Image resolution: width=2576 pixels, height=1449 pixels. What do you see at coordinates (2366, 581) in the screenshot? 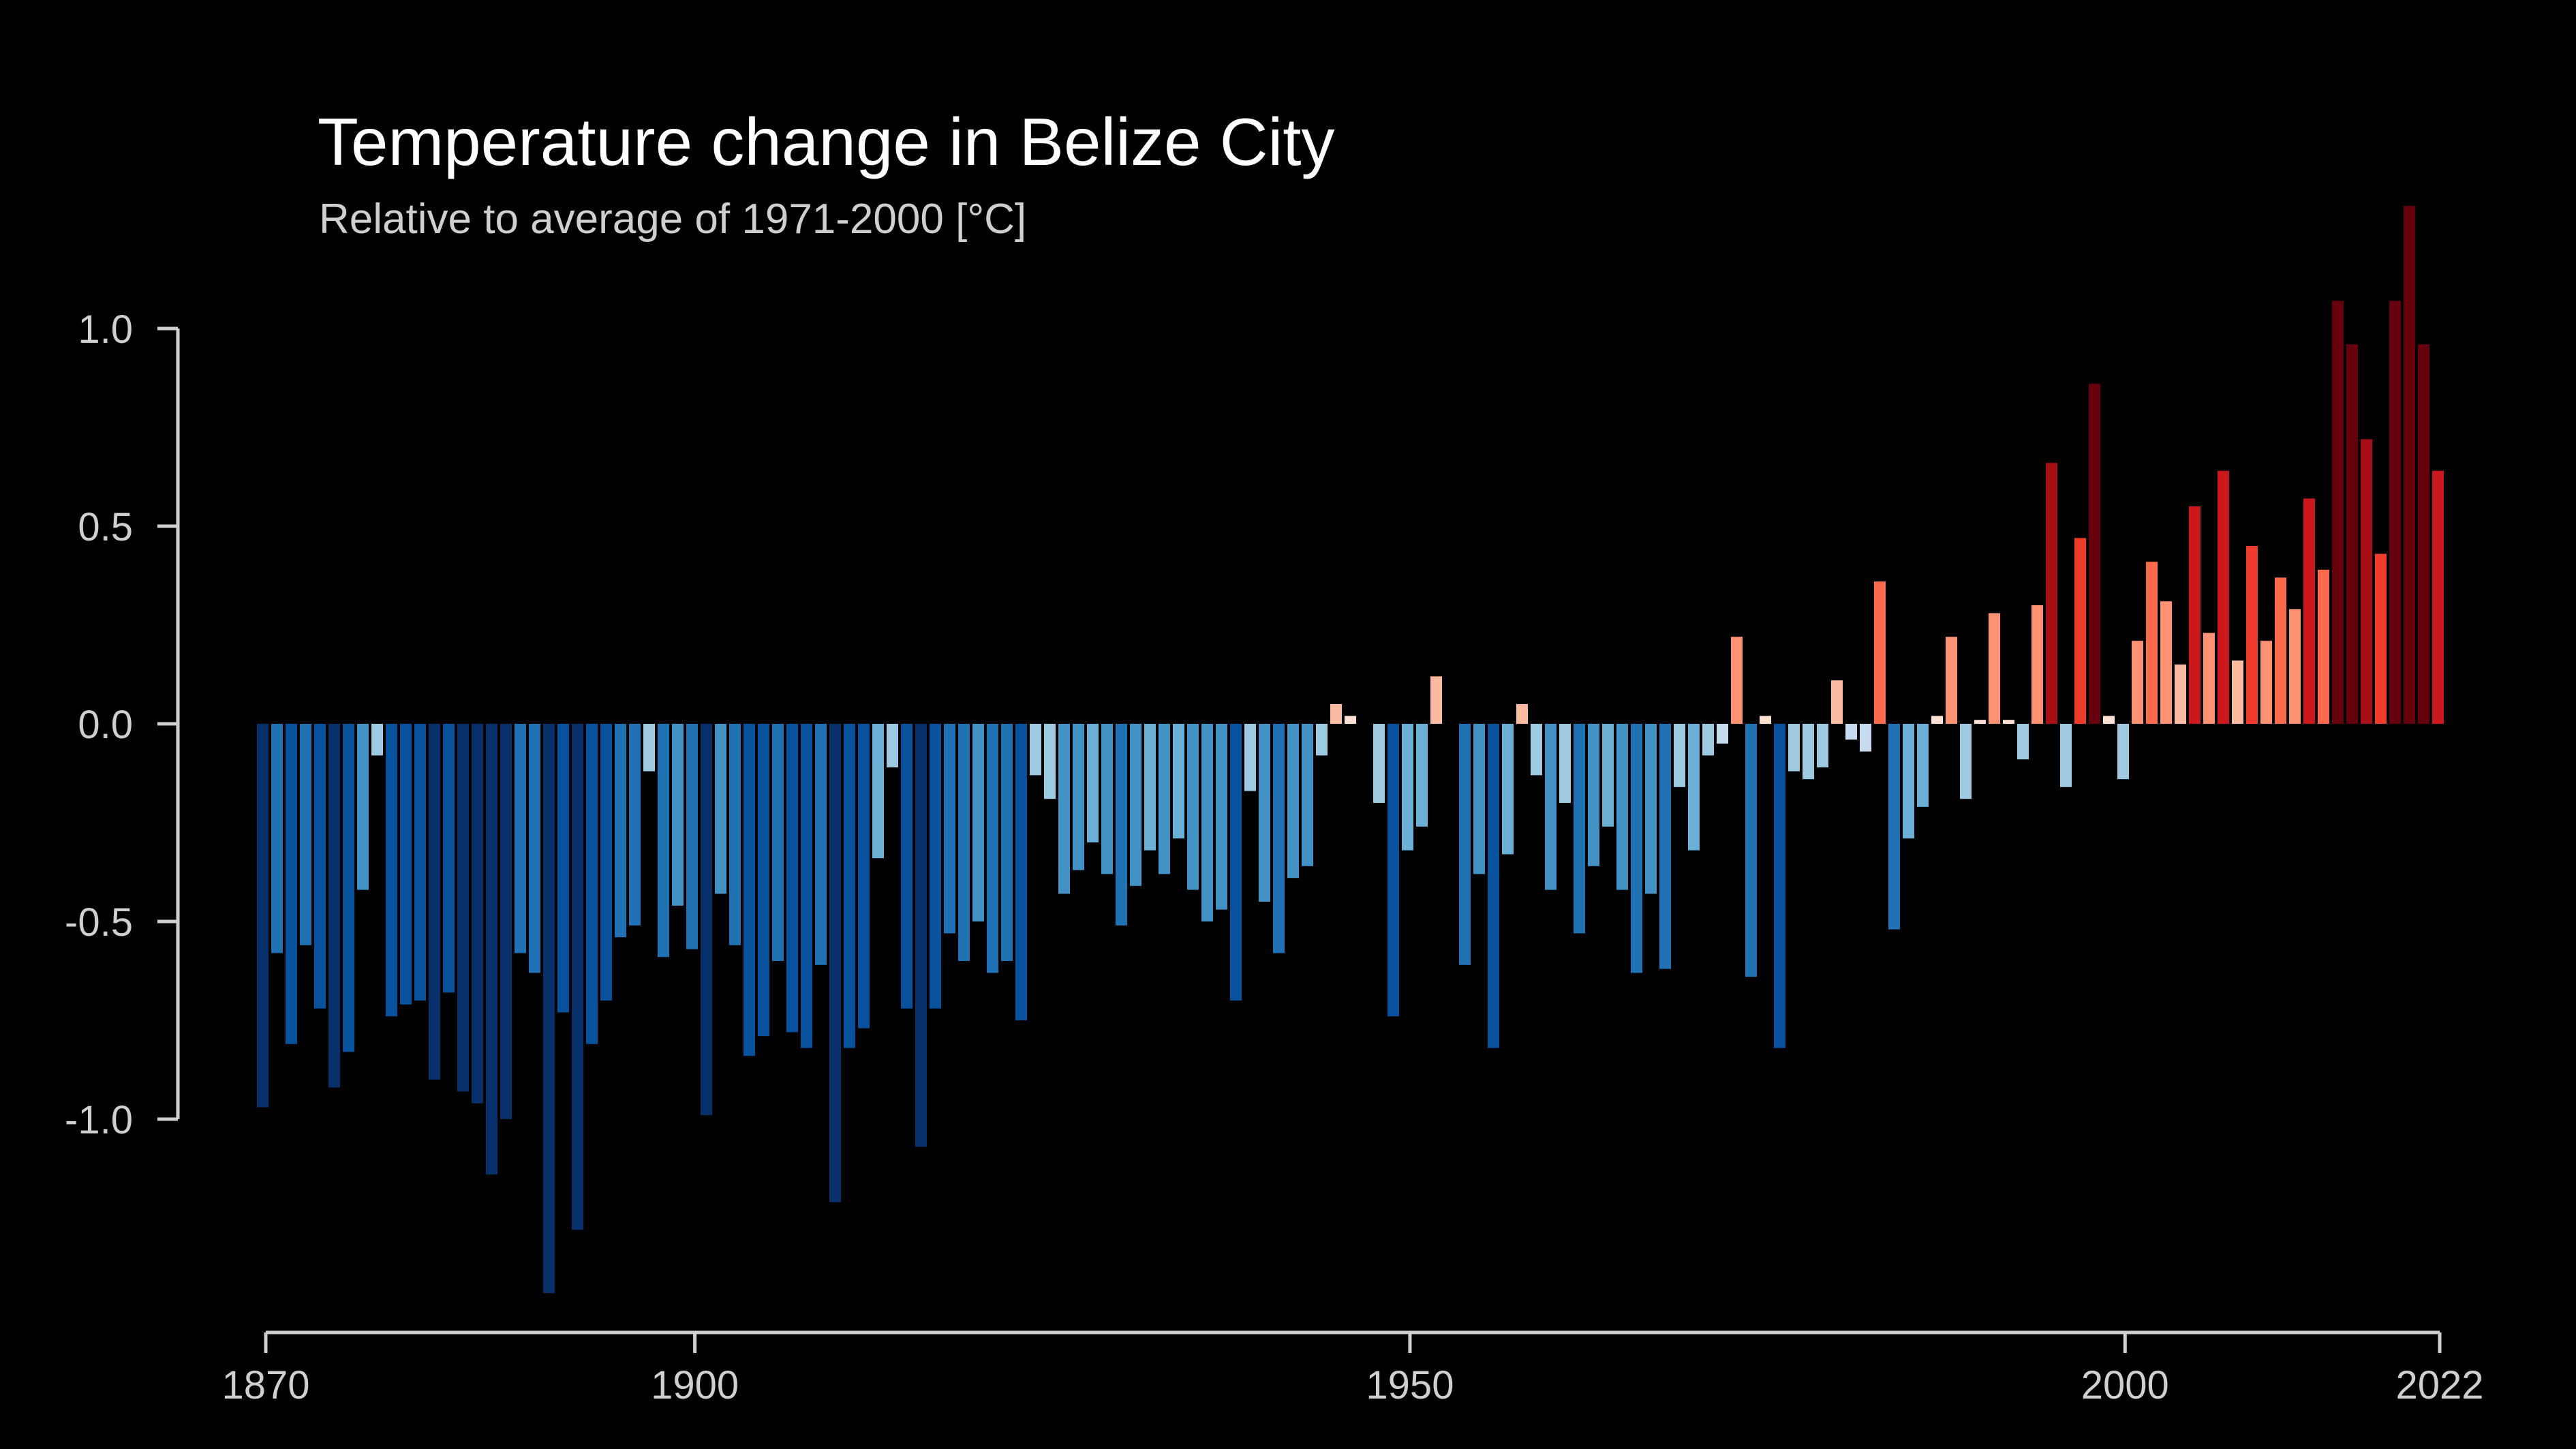
I see `bar-2017` at bounding box center [2366, 581].